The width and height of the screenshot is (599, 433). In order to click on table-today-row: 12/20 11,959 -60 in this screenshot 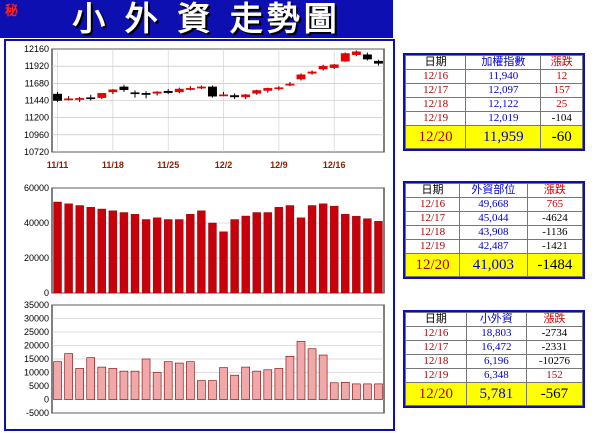, I will do `click(493, 137)`.